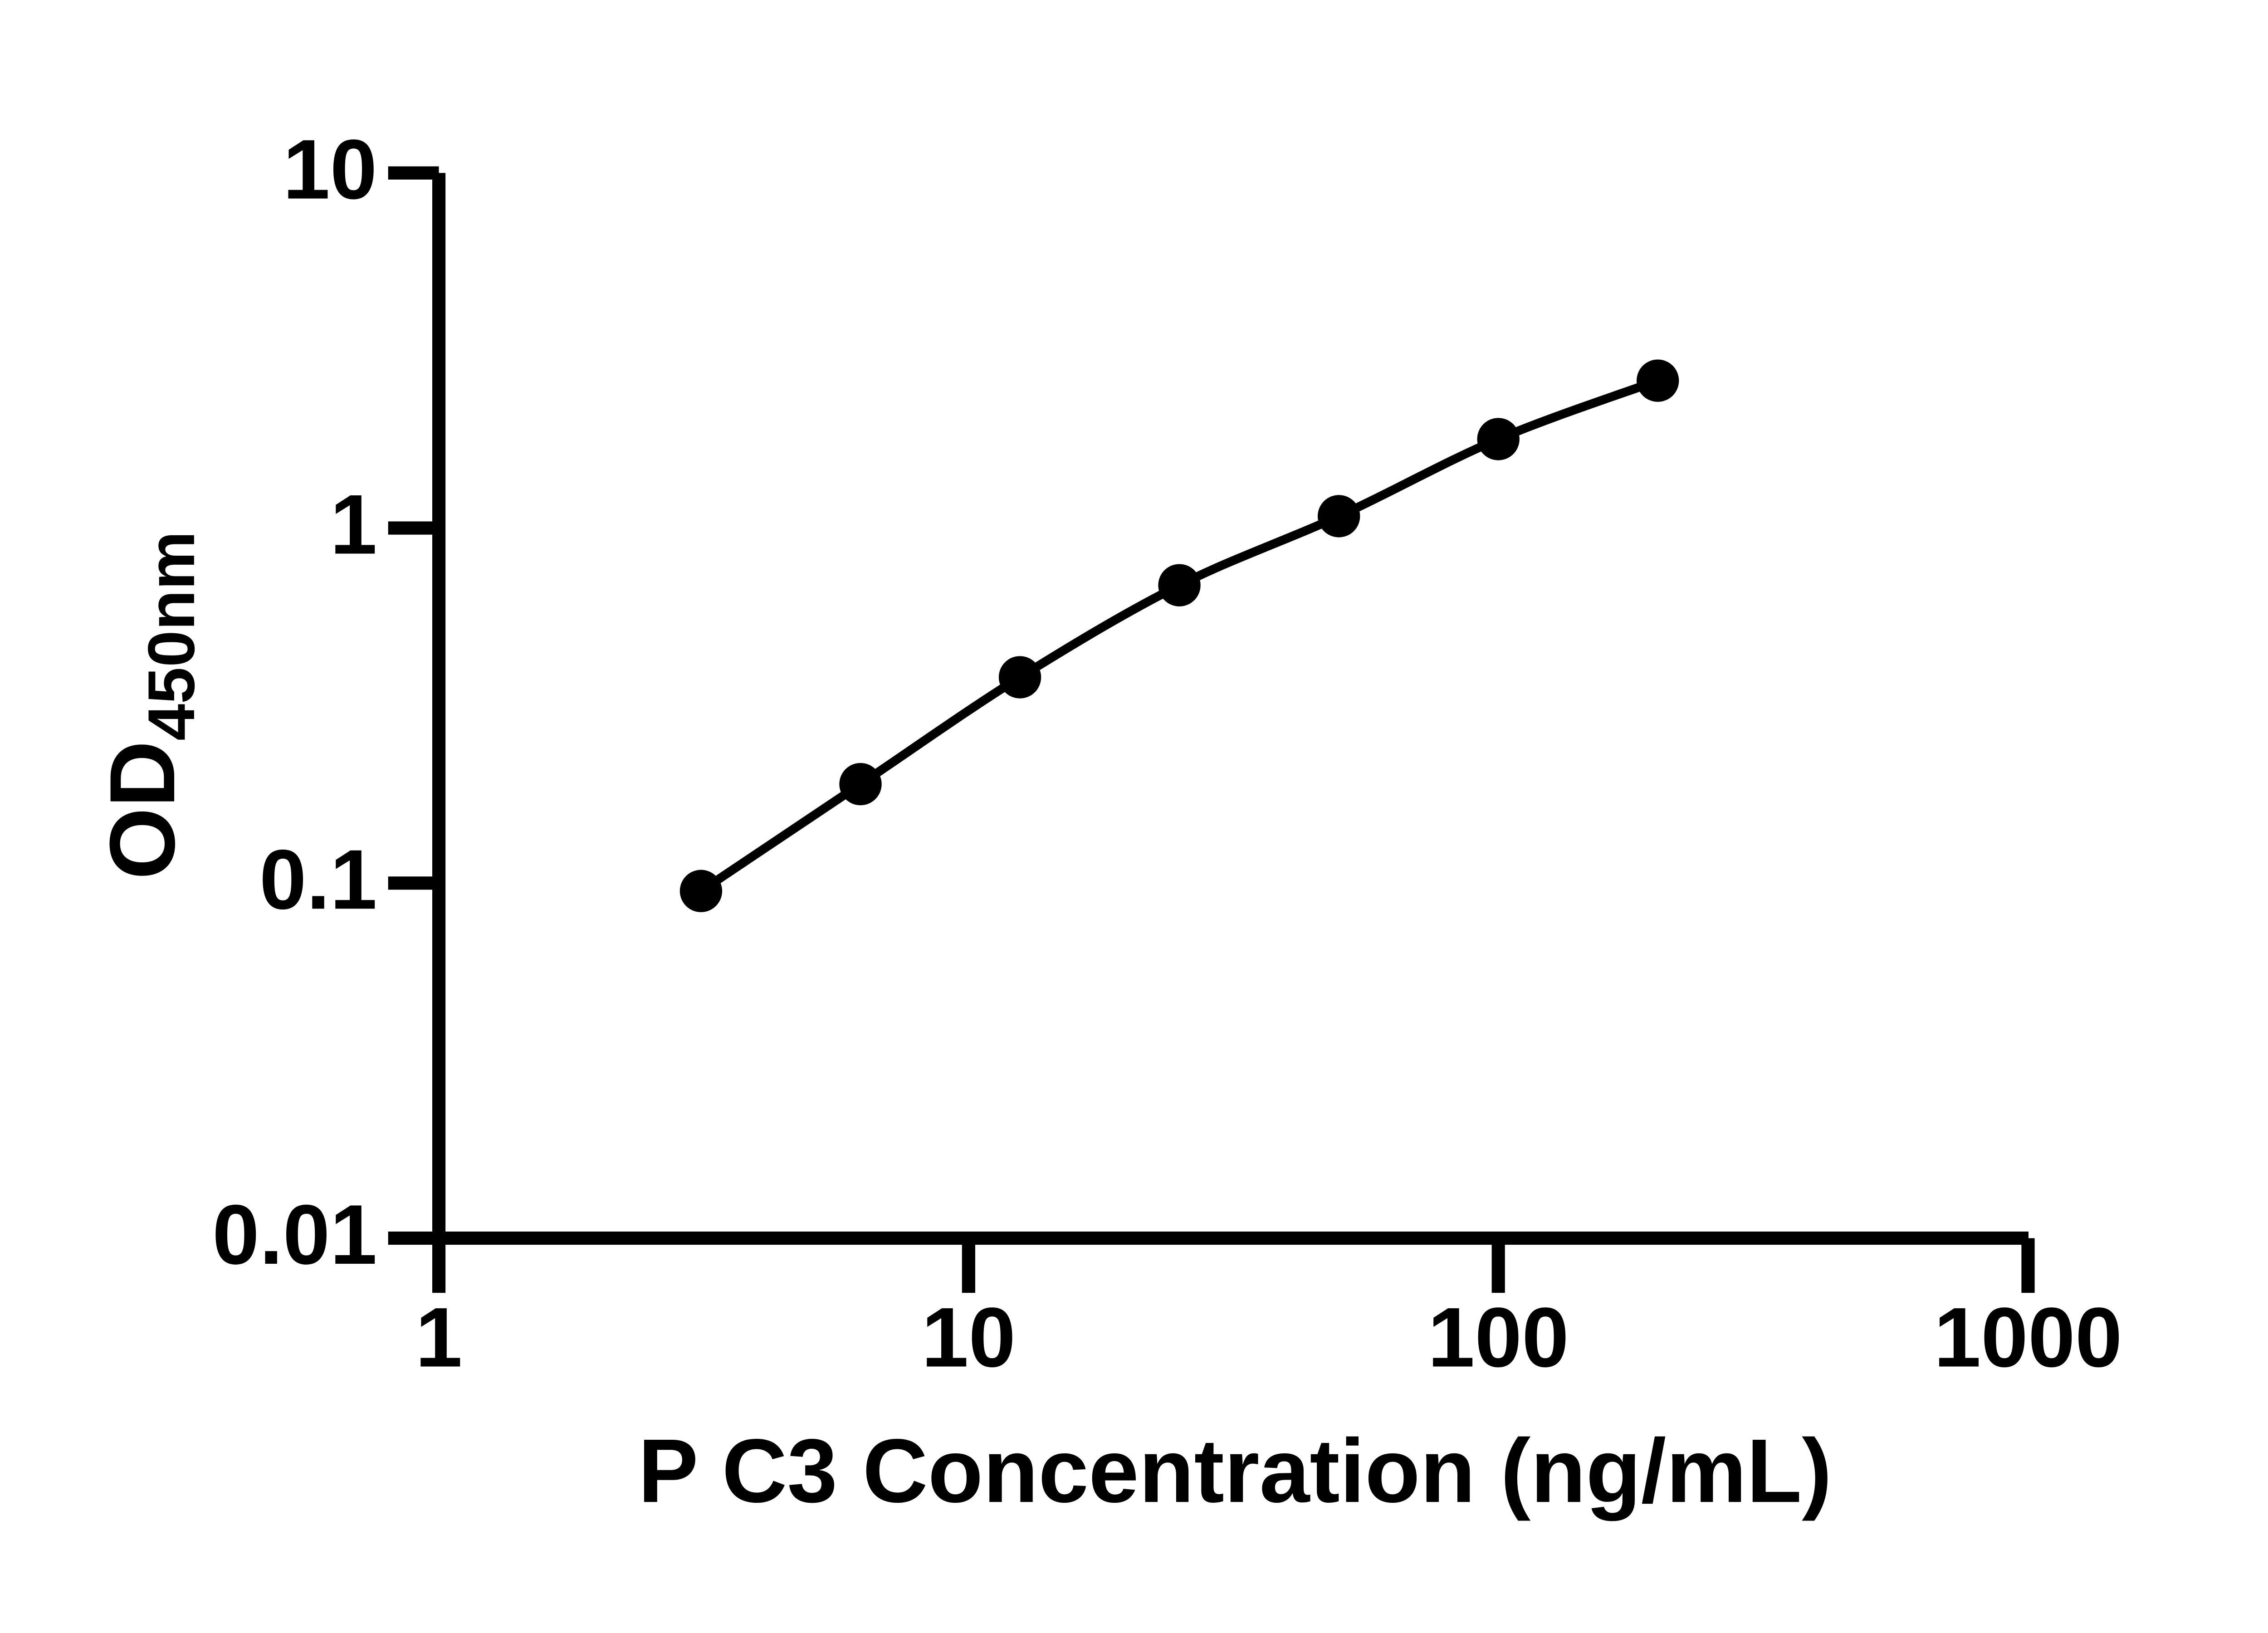  I want to click on y-tick-label: 1, so click(353, 524).